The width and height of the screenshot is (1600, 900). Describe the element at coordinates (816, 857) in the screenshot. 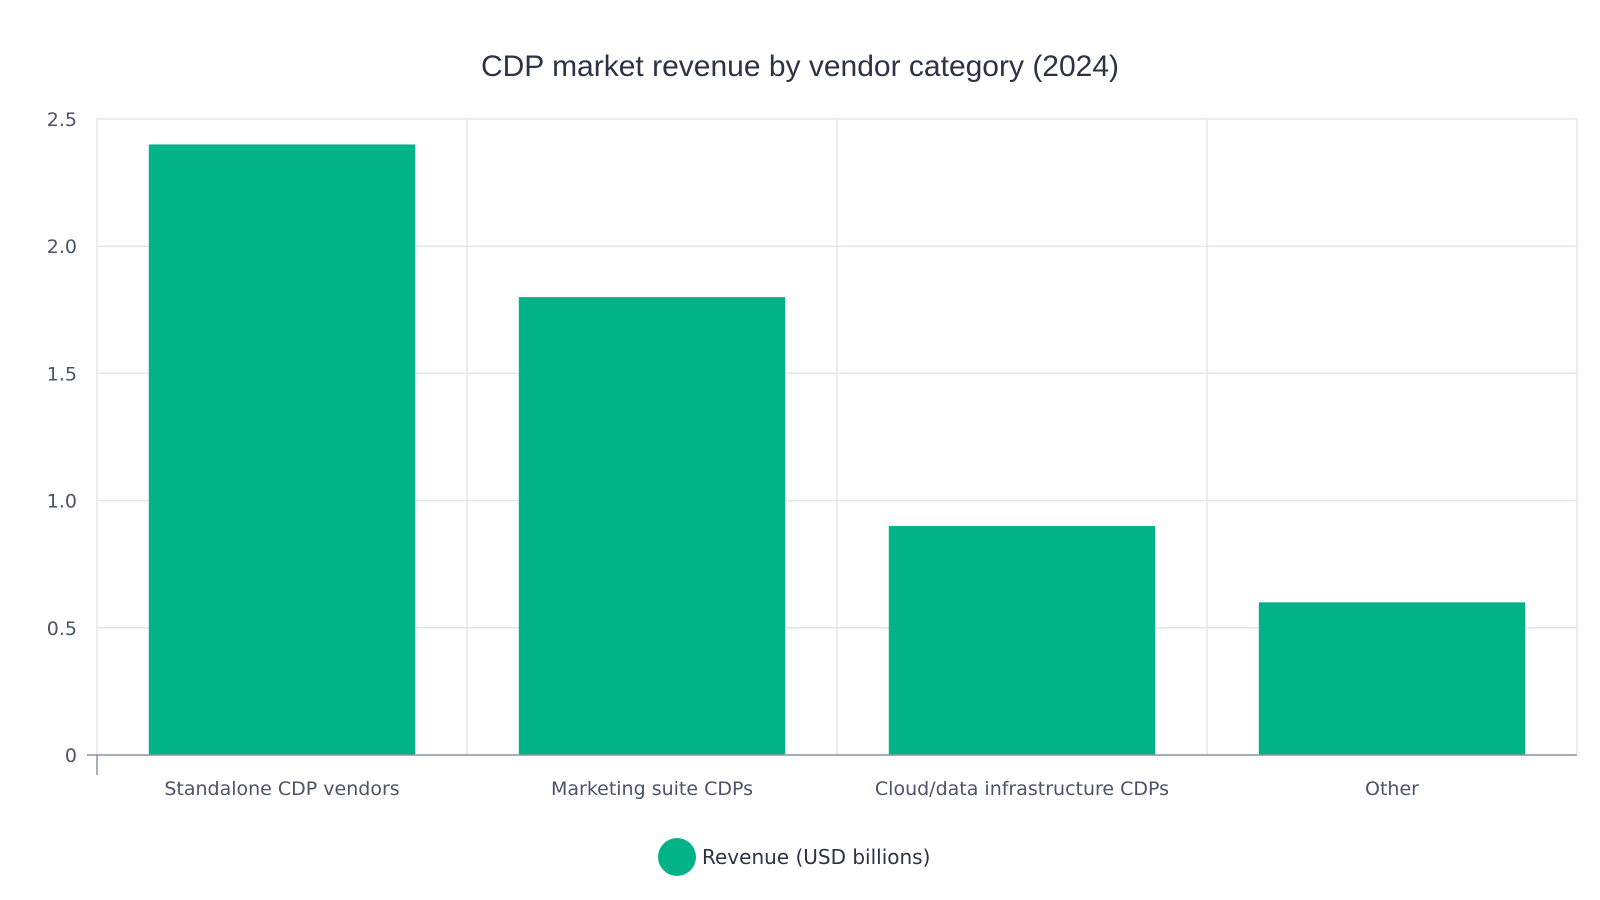

I see `legend-label: Revenue (USD billions)` at that location.